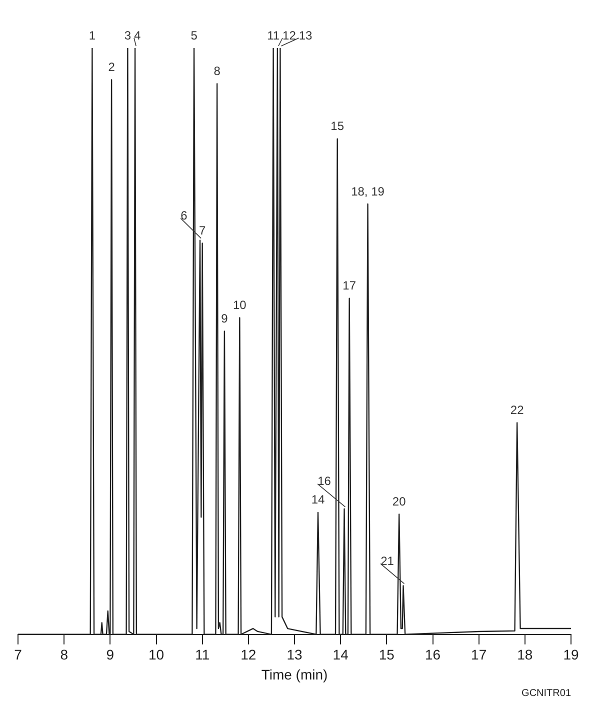 The image size is (599, 715). Describe the element at coordinates (202, 654) in the screenshot. I see `x-tick-label: 11` at that location.